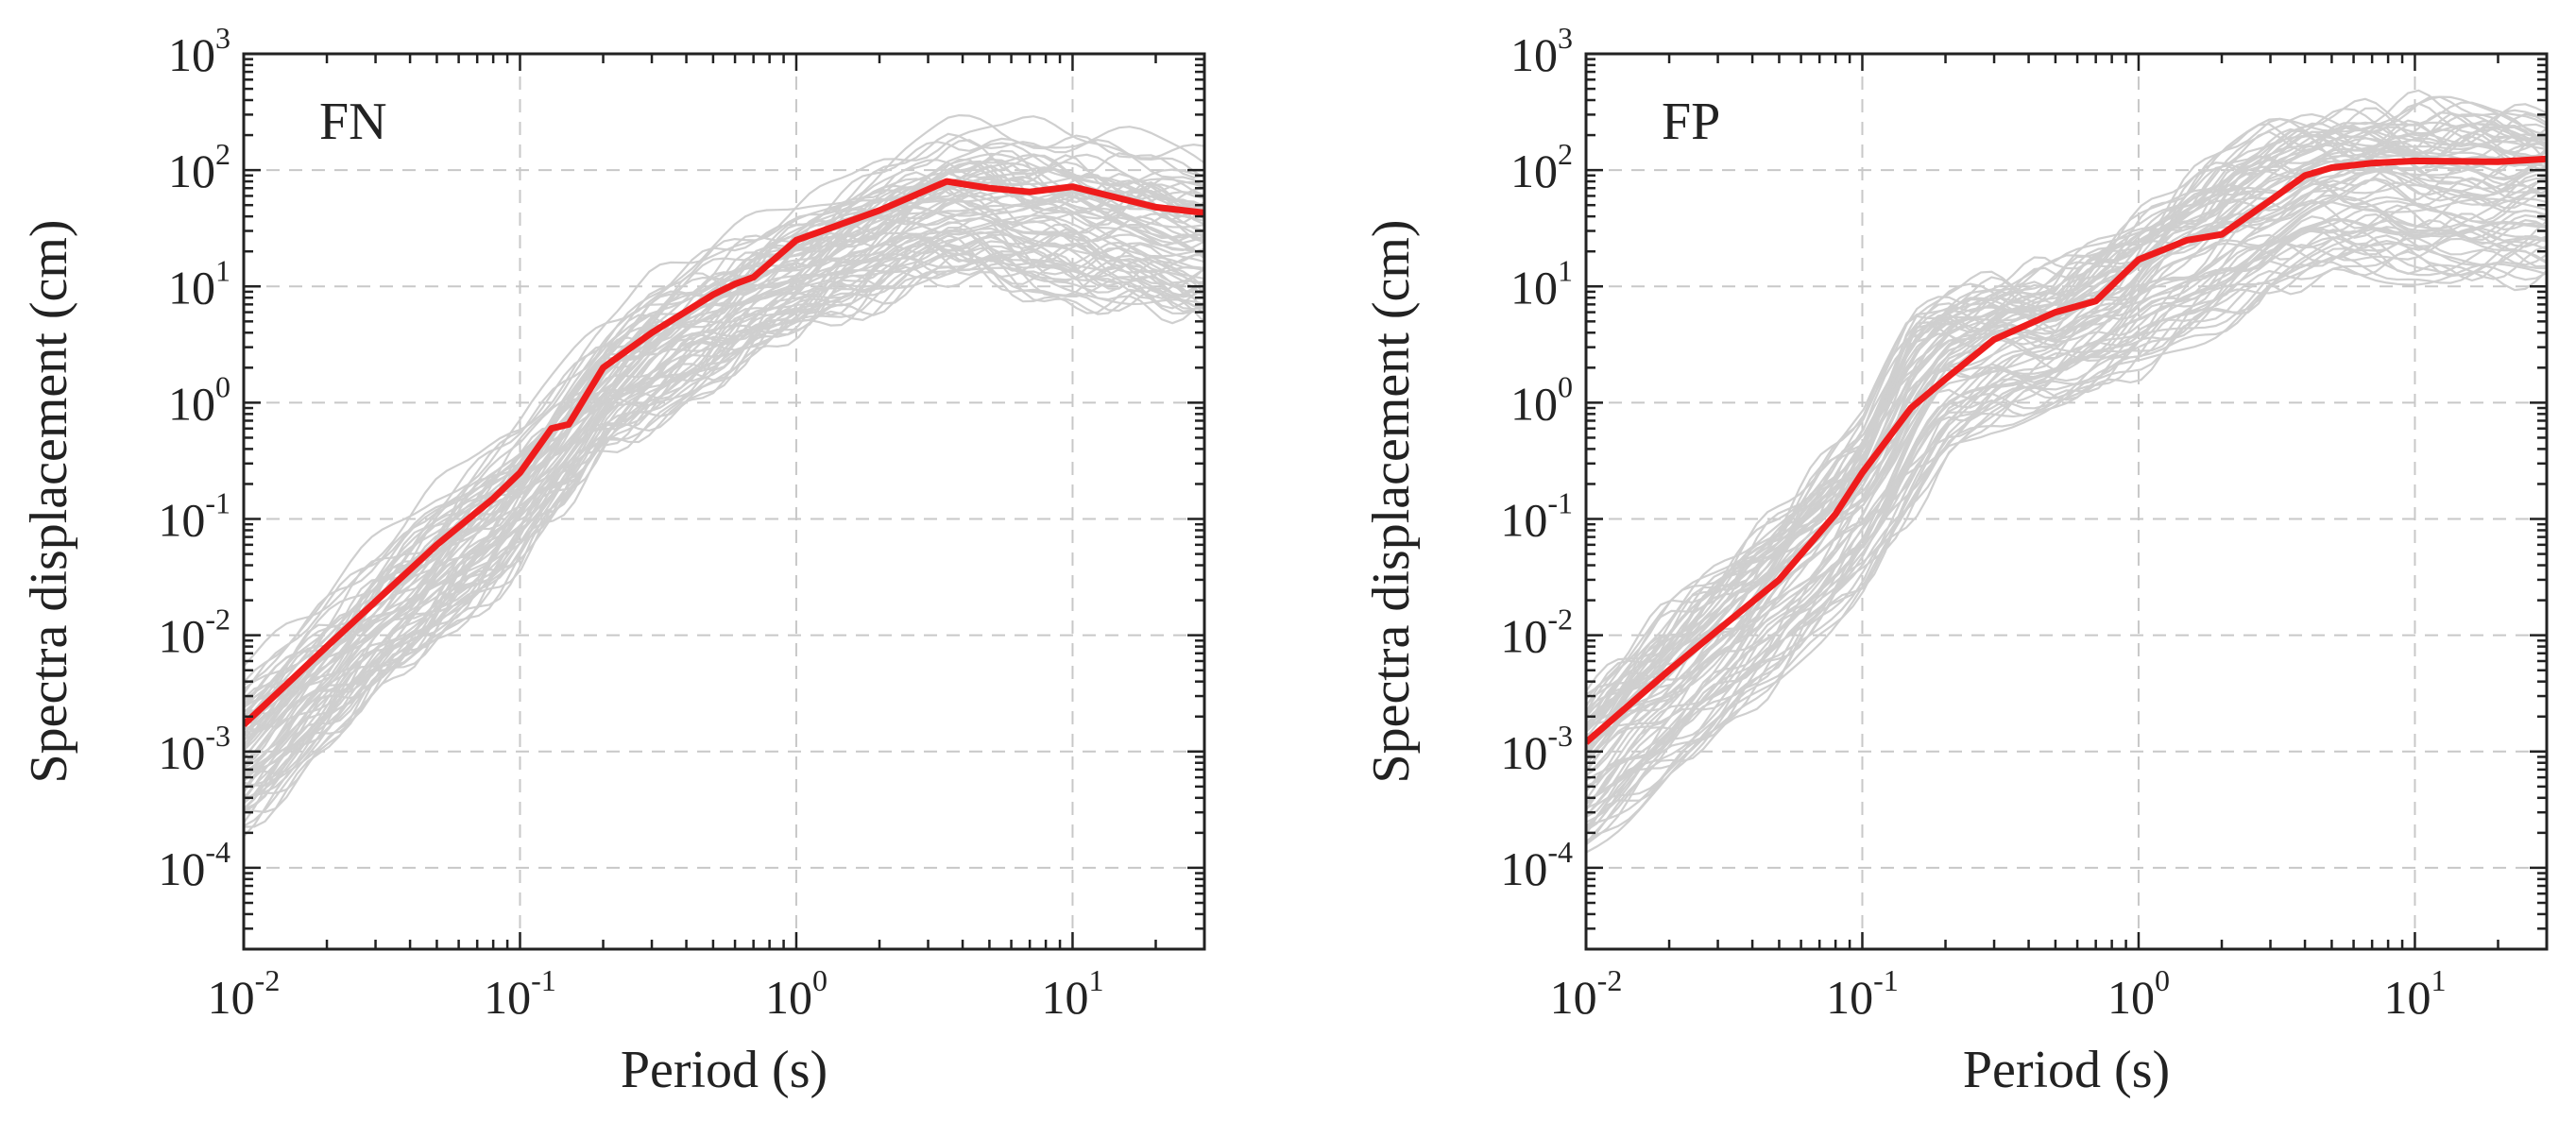 This screenshot has height=1138, width=2576. What do you see at coordinates (268, 980) in the screenshot?
I see `x-tick-exponent: -2` at bounding box center [268, 980].